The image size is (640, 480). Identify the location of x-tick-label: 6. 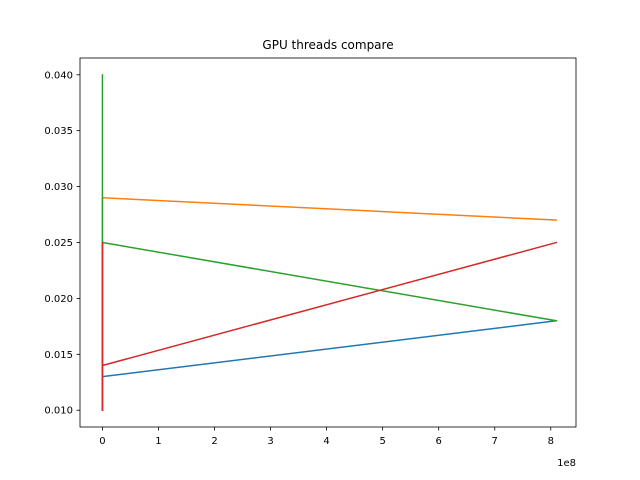
(439, 441).